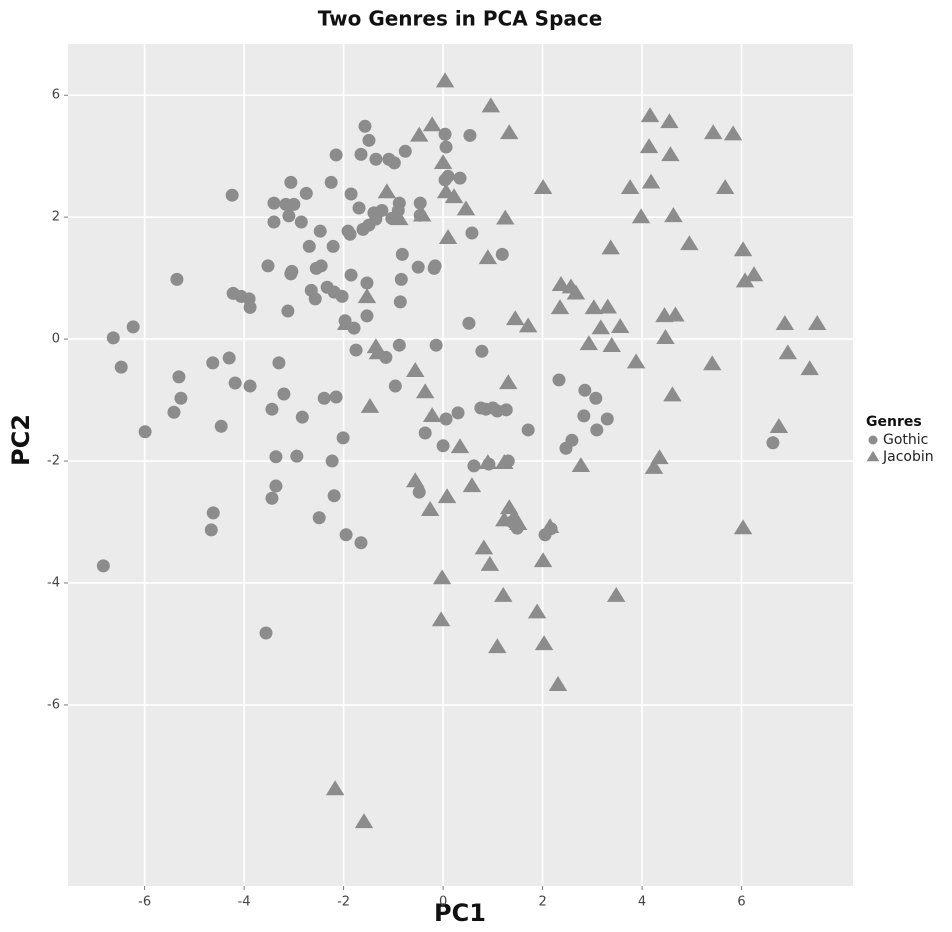 The width and height of the screenshot is (952, 932). I want to click on y-tick-label: -6, so click(53, 704).